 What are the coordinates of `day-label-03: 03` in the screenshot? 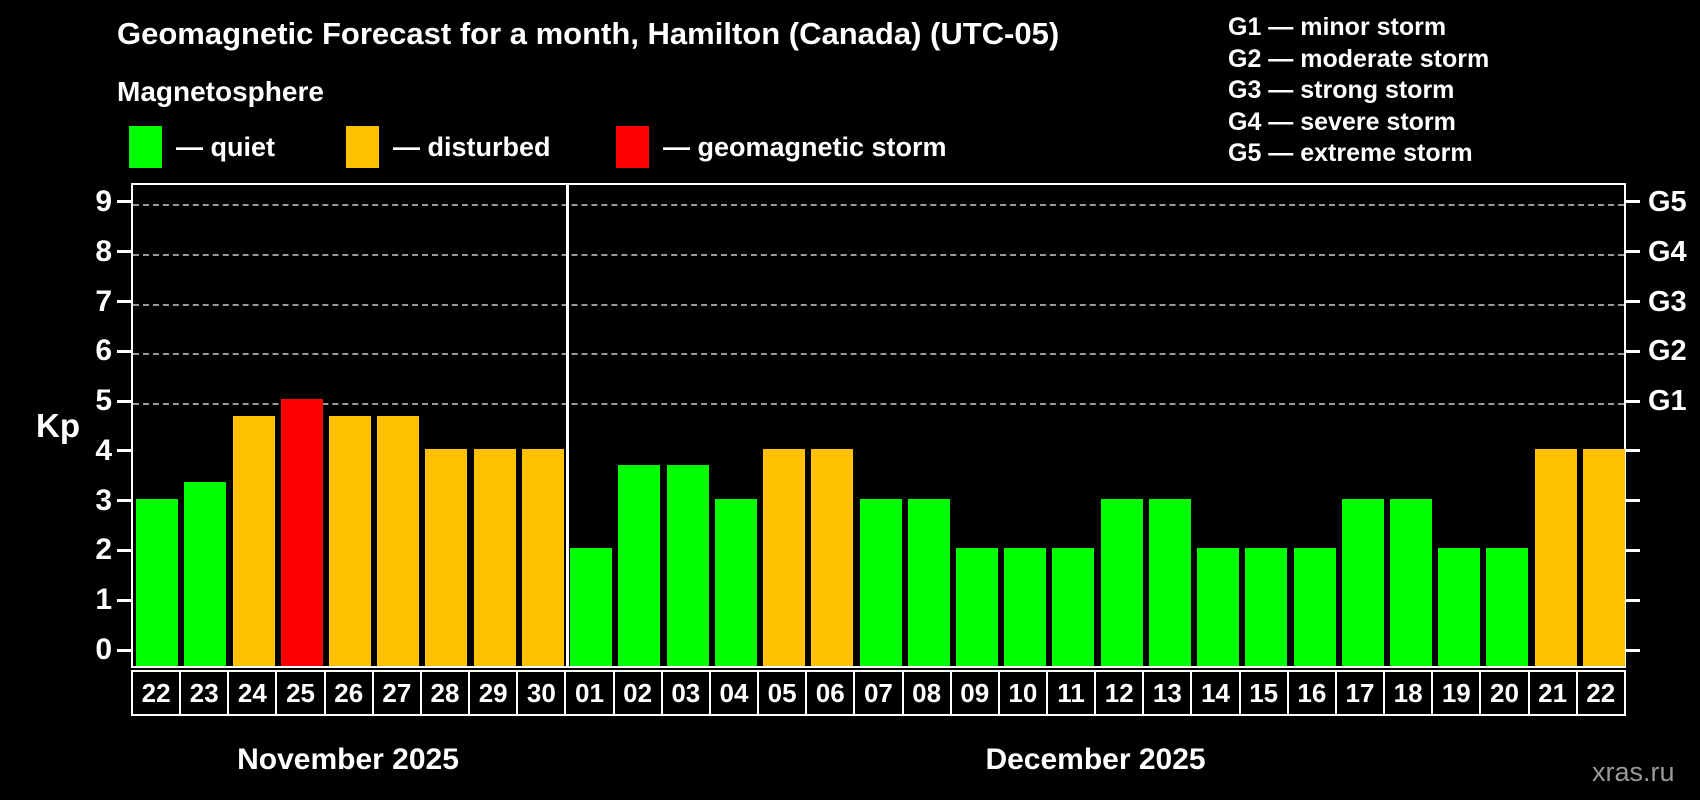 It's located at (686, 693).